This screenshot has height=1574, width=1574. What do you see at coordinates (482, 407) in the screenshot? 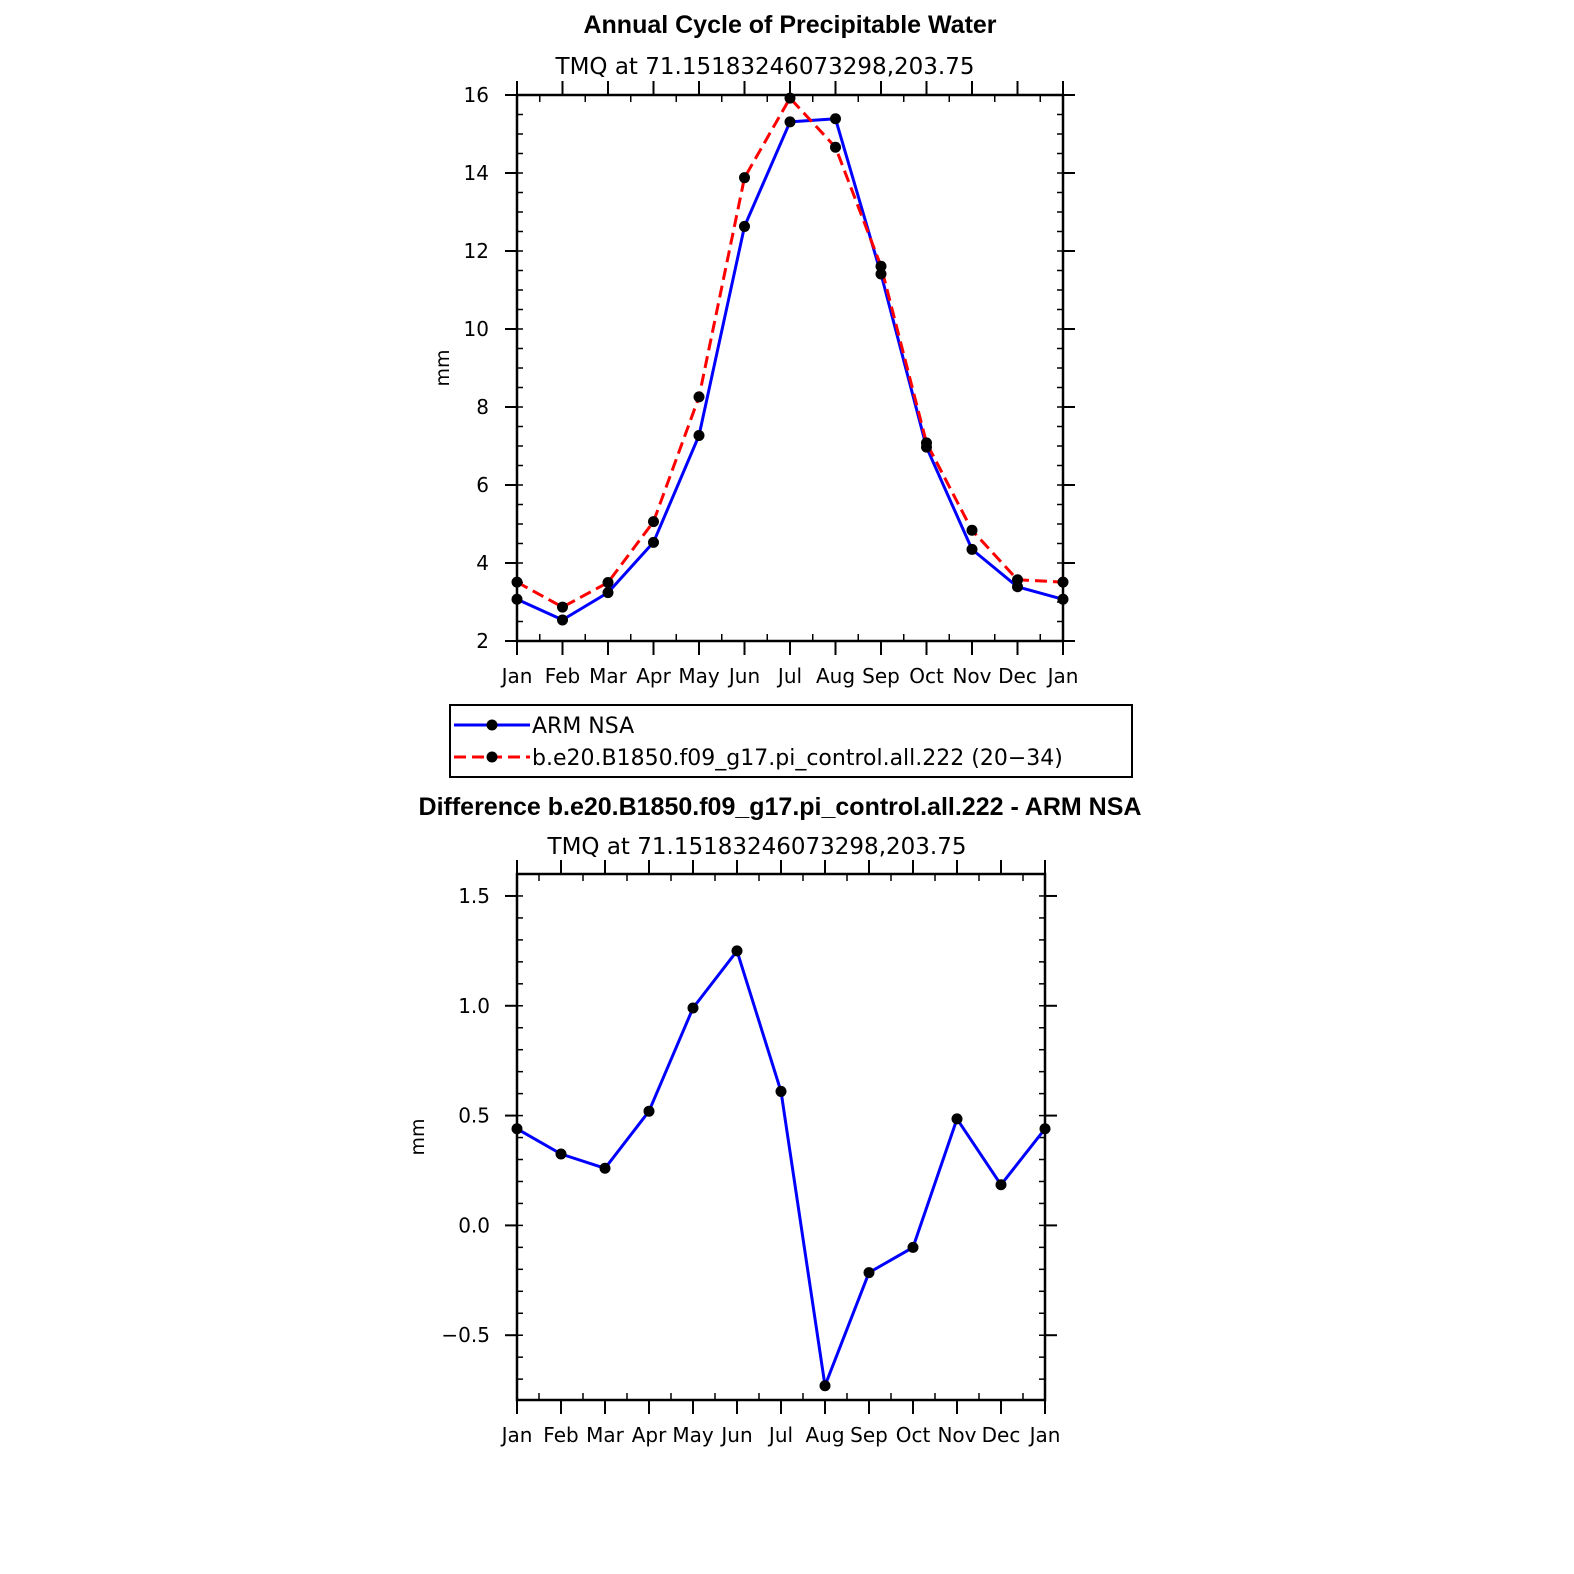
I see `y-tick-label: 8` at bounding box center [482, 407].